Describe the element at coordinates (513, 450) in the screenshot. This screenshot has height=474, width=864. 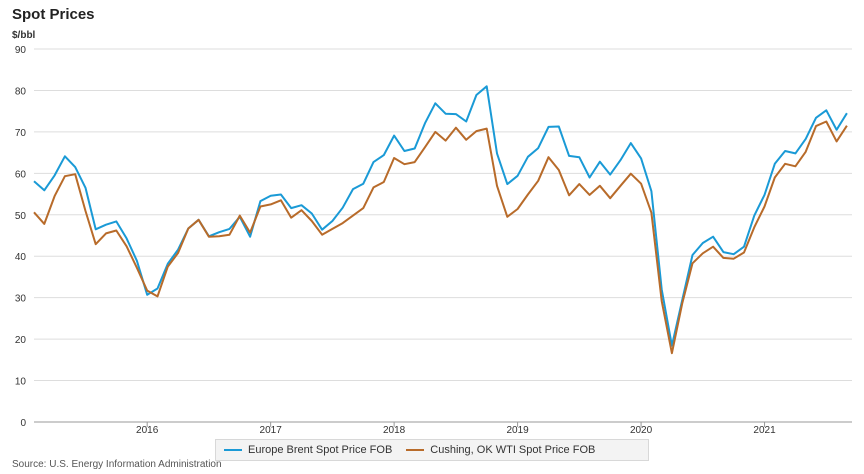
I see `legend-label-wti: Cushing, OK WTI Spot Price FOB` at that location.